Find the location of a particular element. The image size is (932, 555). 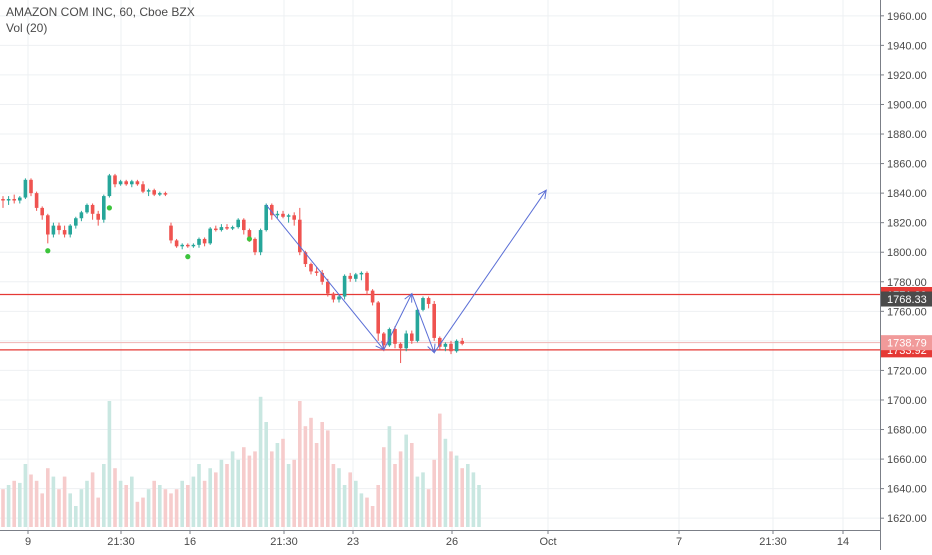

y-tick-label: 1940.00 is located at coordinates (907, 46).